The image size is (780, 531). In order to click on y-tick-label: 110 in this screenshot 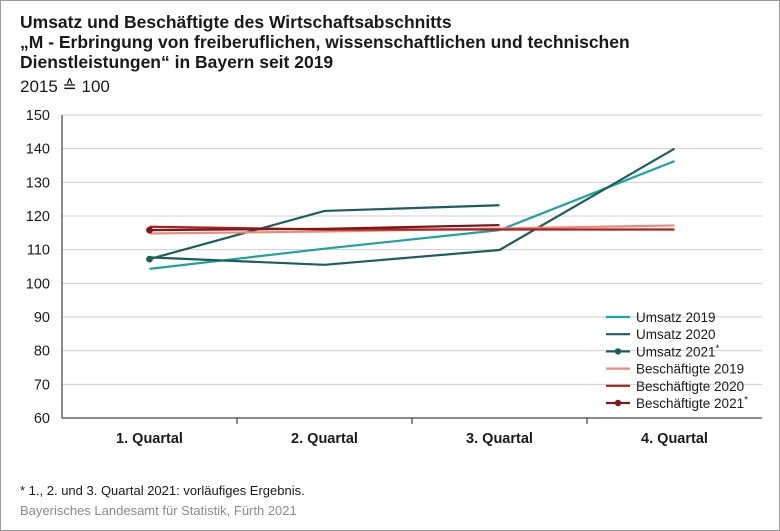, I will do `click(38, 251)`.